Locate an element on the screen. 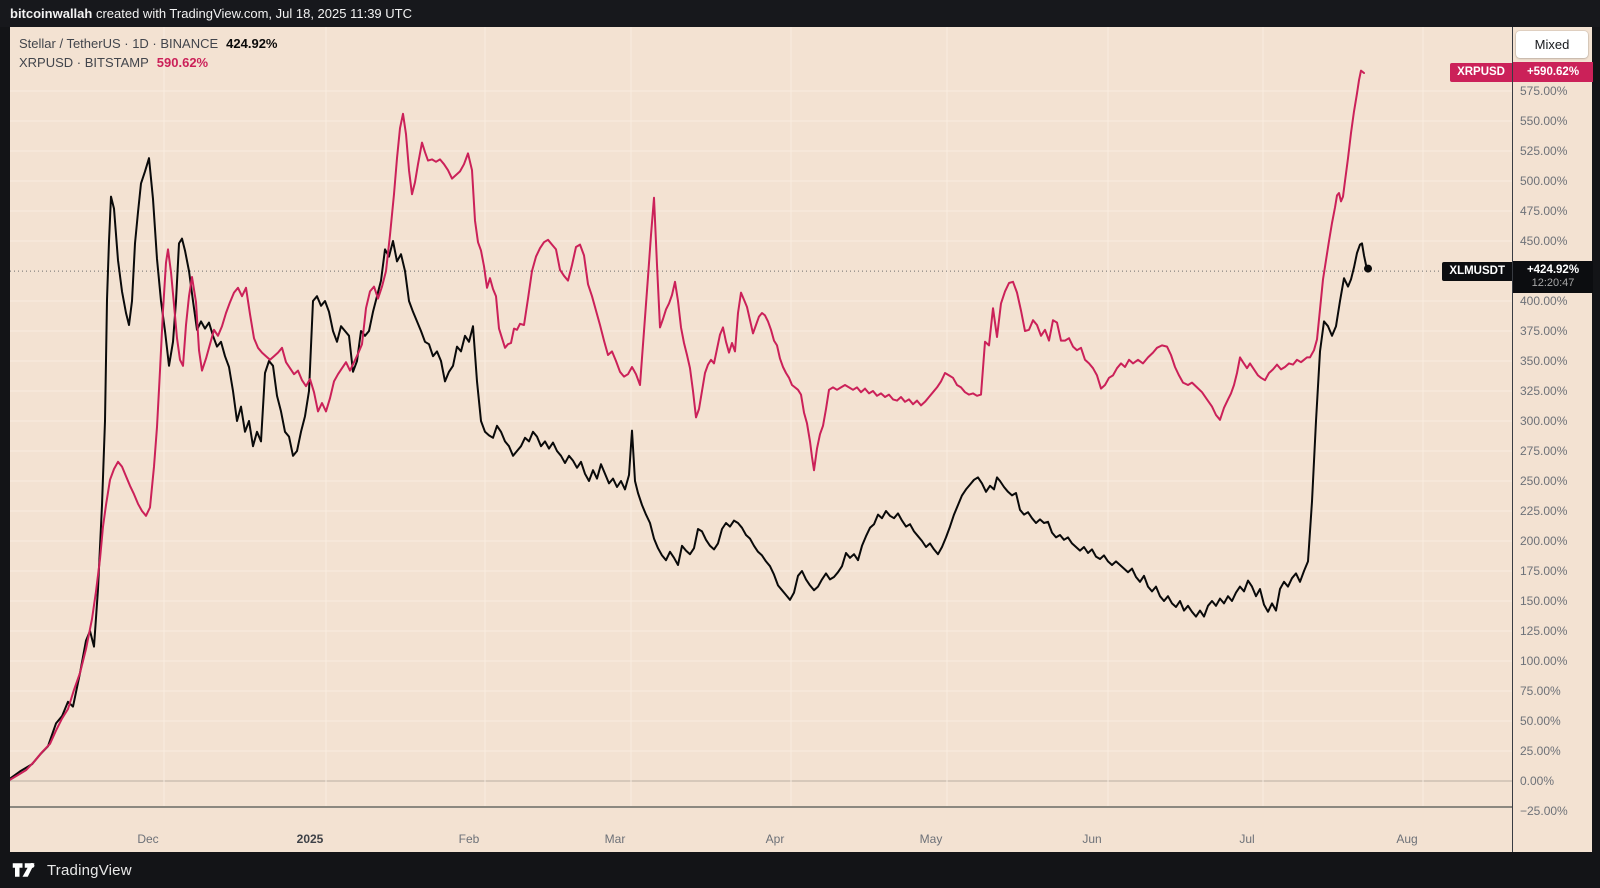 Image resolution: width=1600 pixels, height=888 pixels. price-tick-label: 275.00% is located at coordinates (1544, 451).